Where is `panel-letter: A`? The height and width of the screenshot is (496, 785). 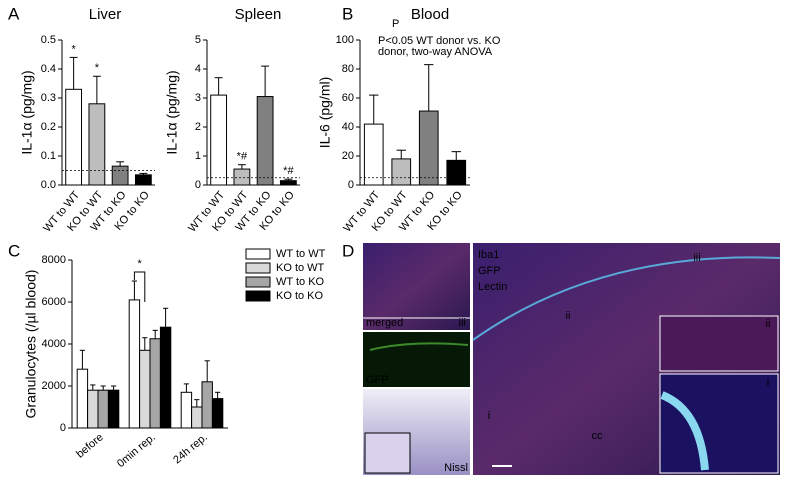
panel-letter: A is located at coordinates (14, 13).